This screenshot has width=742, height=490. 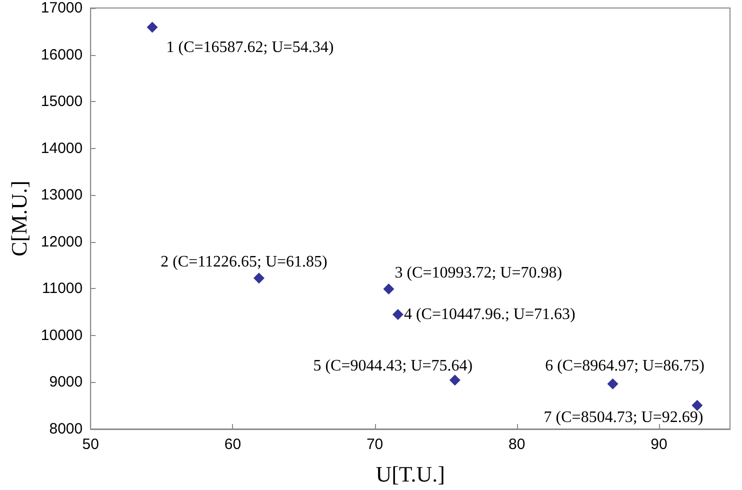 I want to click on y-tick-label: 10000, so click(x=61, y=335).